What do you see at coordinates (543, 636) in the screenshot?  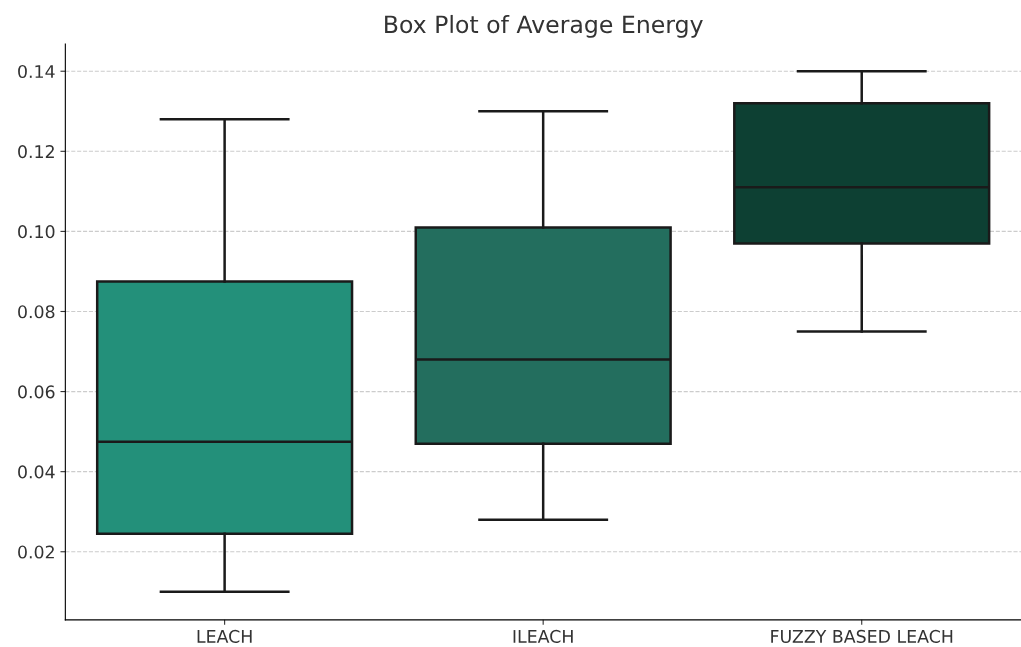 I see `x-tick-label: ILEACH` at bounding box center [543, 636].